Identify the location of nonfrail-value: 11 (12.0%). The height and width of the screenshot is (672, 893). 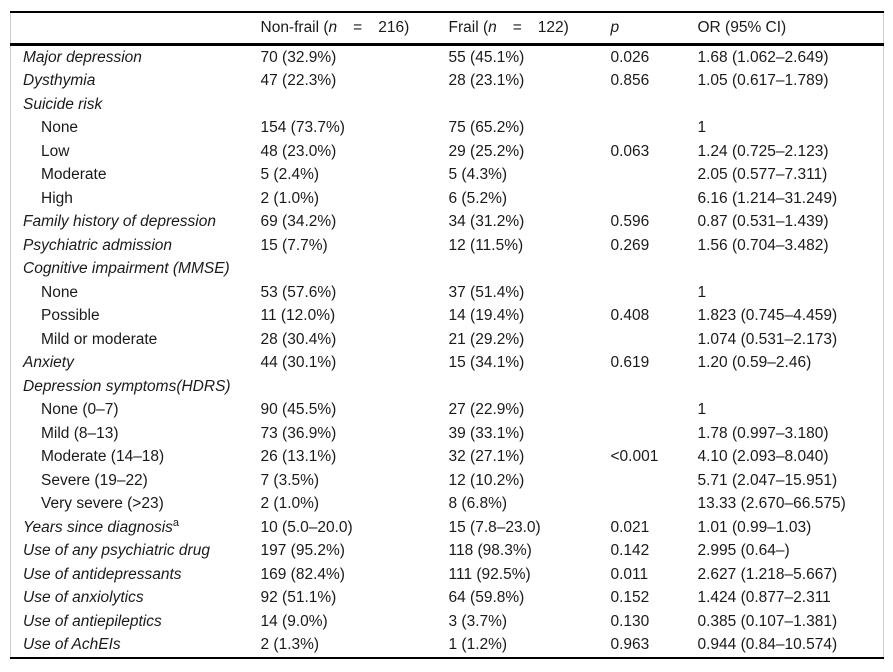
(298, 316).